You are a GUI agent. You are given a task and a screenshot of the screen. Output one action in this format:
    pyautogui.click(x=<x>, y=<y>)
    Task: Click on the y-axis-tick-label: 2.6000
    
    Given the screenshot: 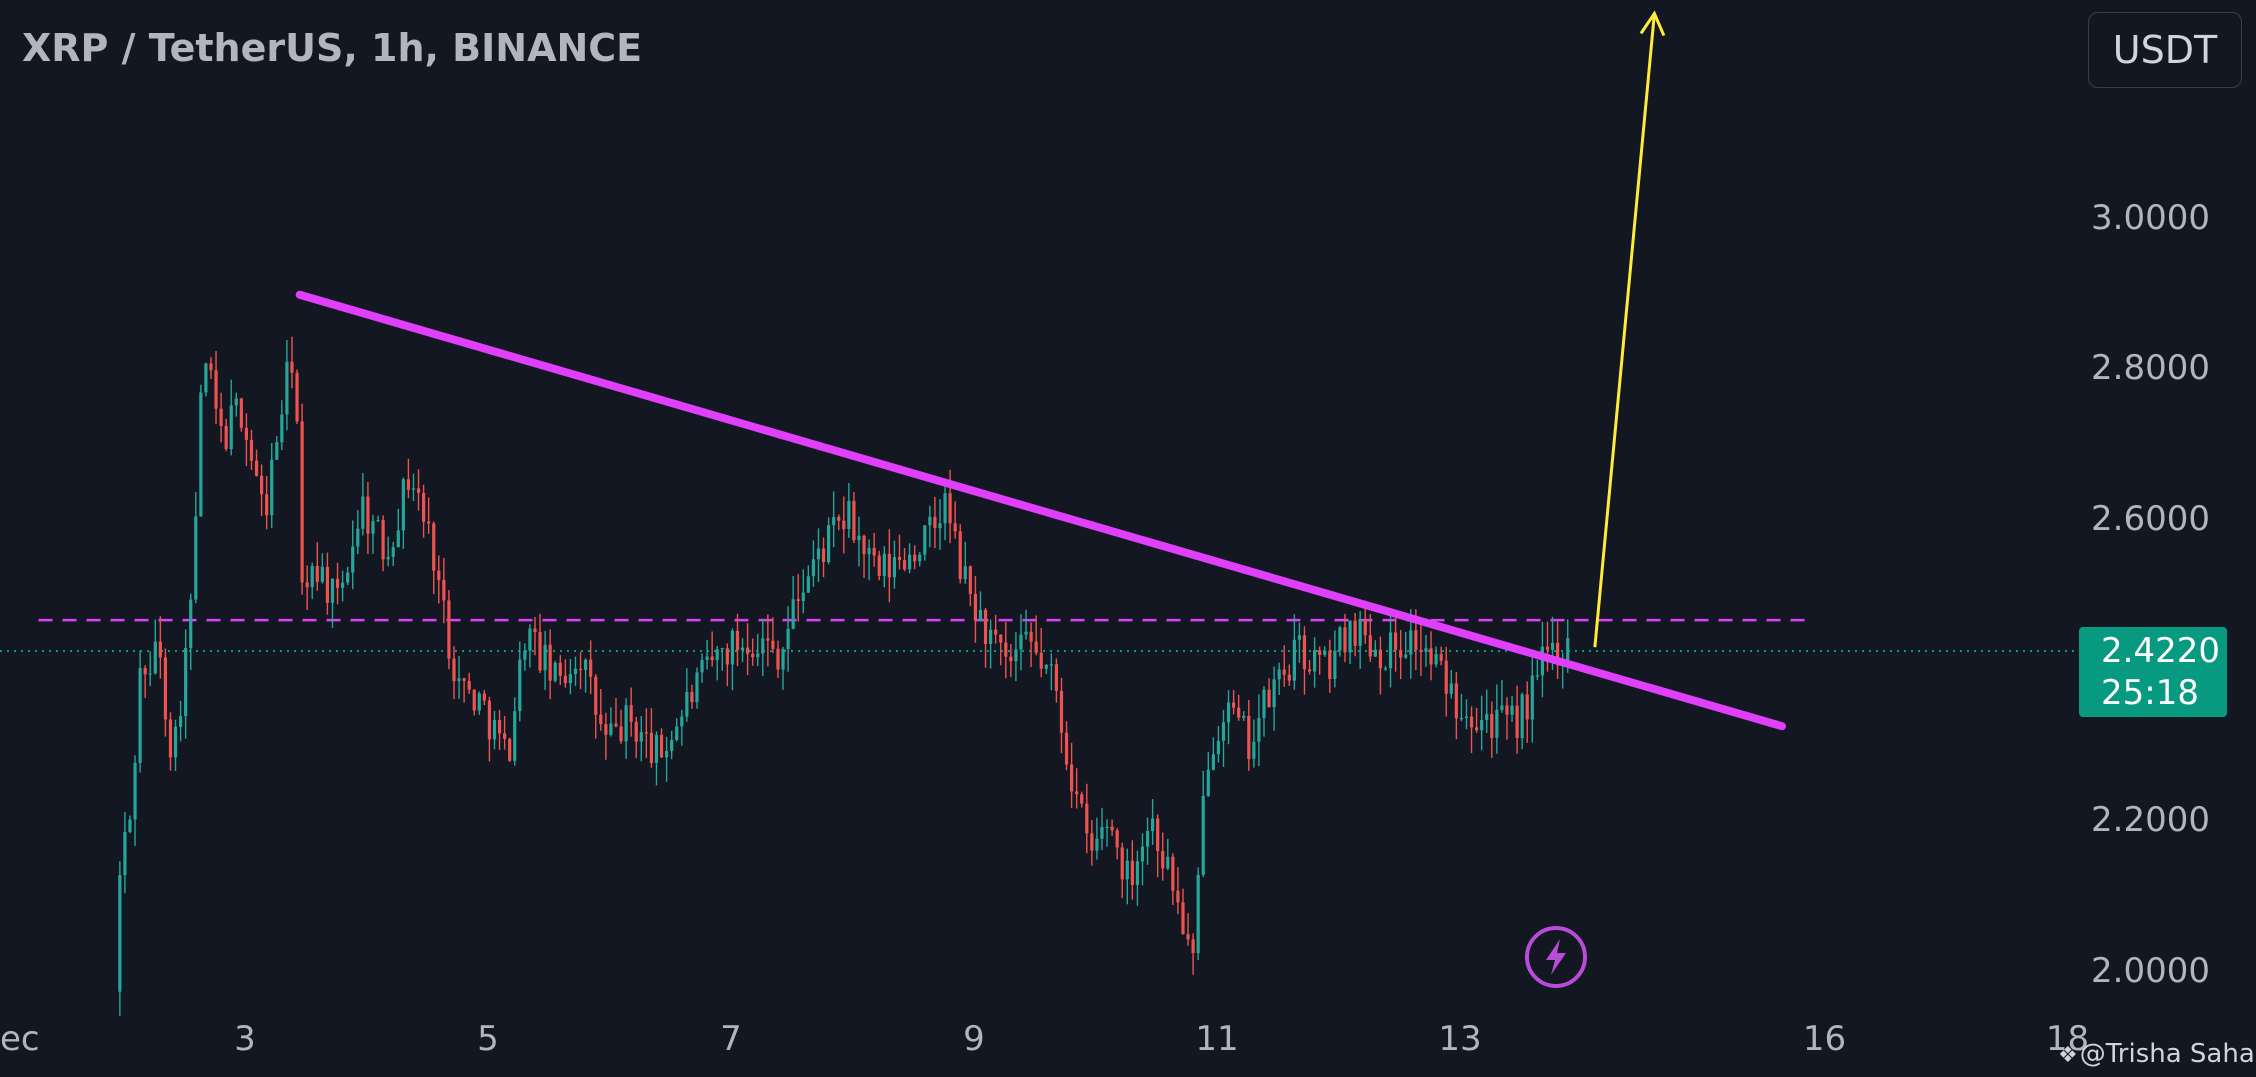 What is the action you would take?
    pyautogui.click(x=2150, y=519)
    